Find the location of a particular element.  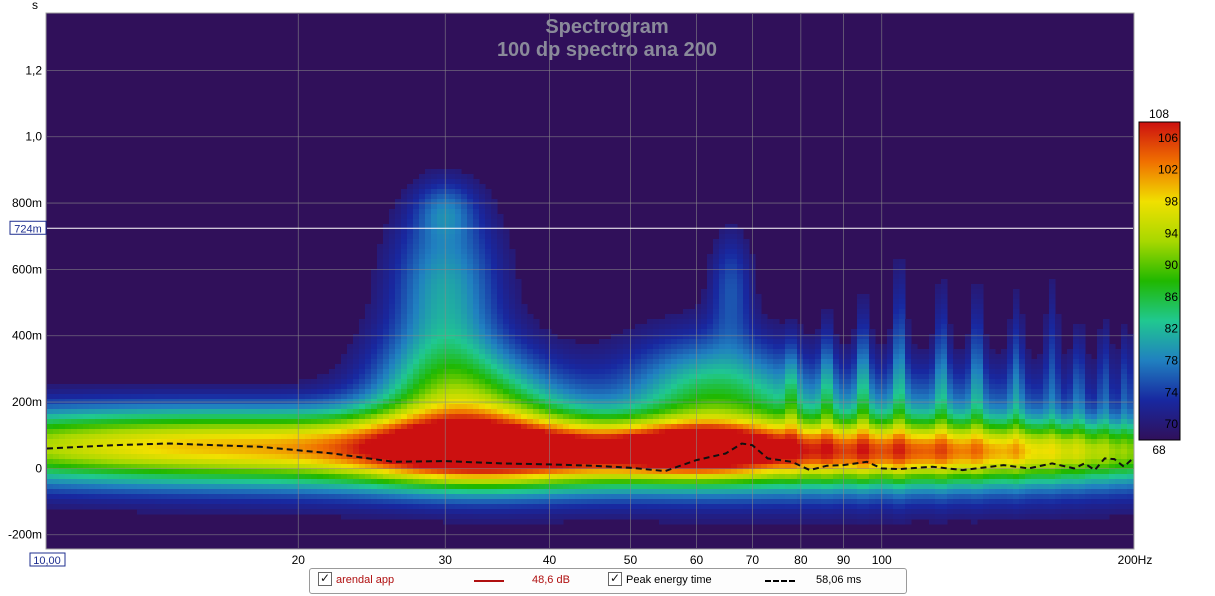

x-tick-label: 10,00 is located at coordinates (47, 561).